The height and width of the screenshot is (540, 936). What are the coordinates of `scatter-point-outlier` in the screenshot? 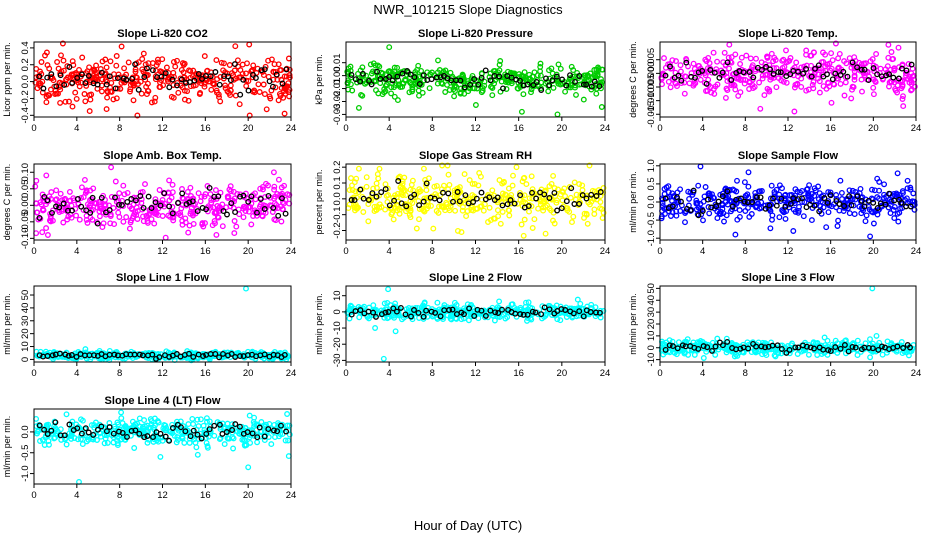 It's located at (235, 46).